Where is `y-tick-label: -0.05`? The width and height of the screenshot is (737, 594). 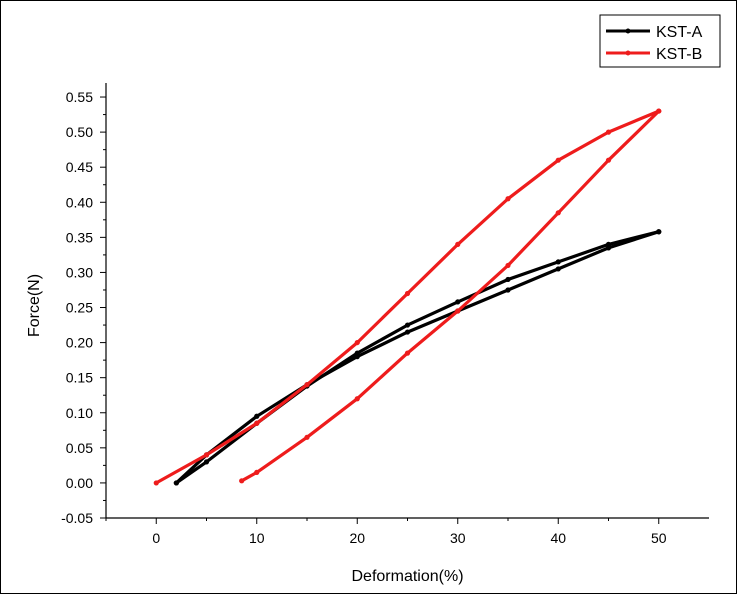 y-tick-label: -0.05 is located at coordinates (77, 518).